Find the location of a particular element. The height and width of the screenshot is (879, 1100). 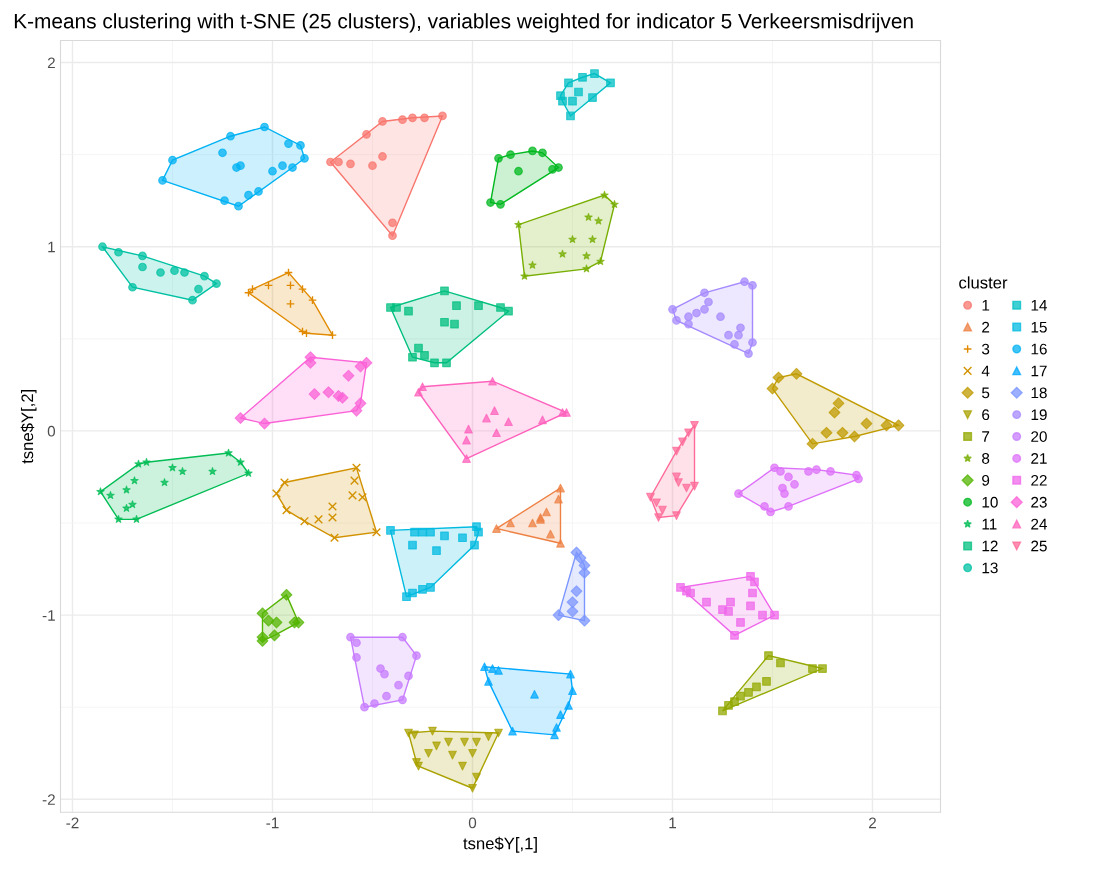

legend-label: 21 is located at coordinates (1039, 458).